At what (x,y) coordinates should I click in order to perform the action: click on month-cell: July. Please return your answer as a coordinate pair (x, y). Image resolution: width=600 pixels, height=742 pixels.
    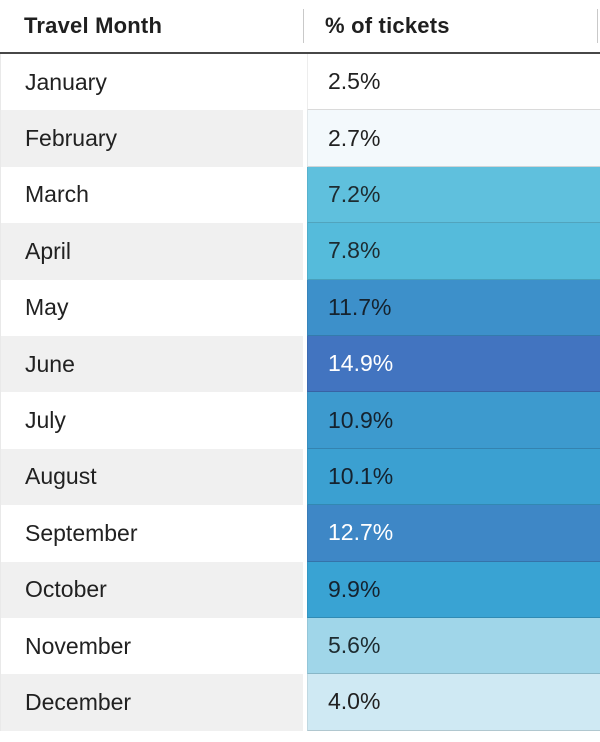
    Looking at the image, I should click on (151, 420).